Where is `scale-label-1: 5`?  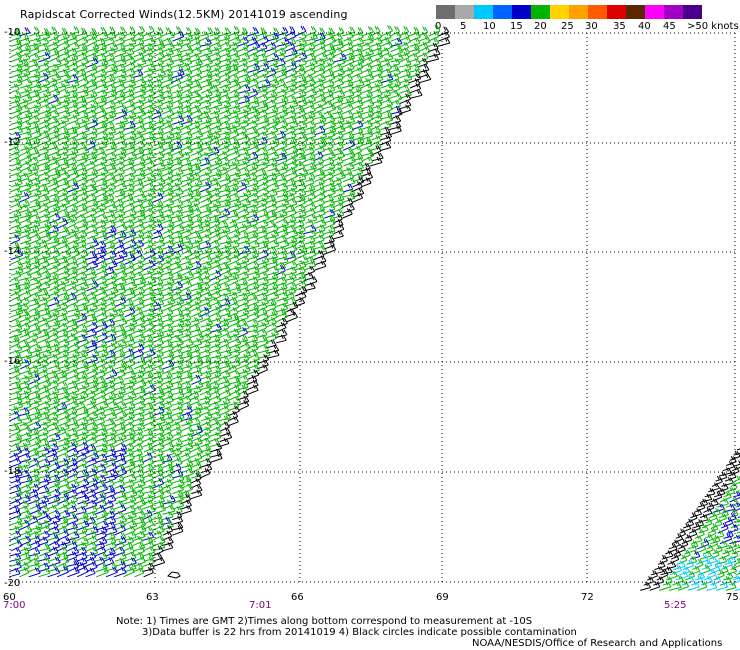
scale-label-1: 5 is located at coordinates (463, 26).